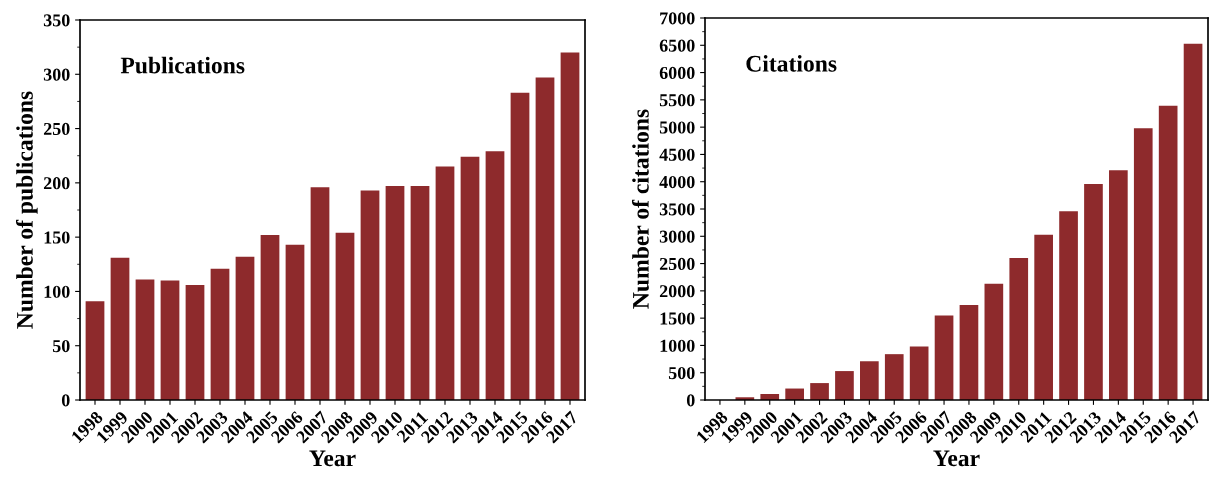  What do you see at coordinates (61, 346) in the screenshot?
I see `y-tick-label: 50` at bounding box center [61, 346].